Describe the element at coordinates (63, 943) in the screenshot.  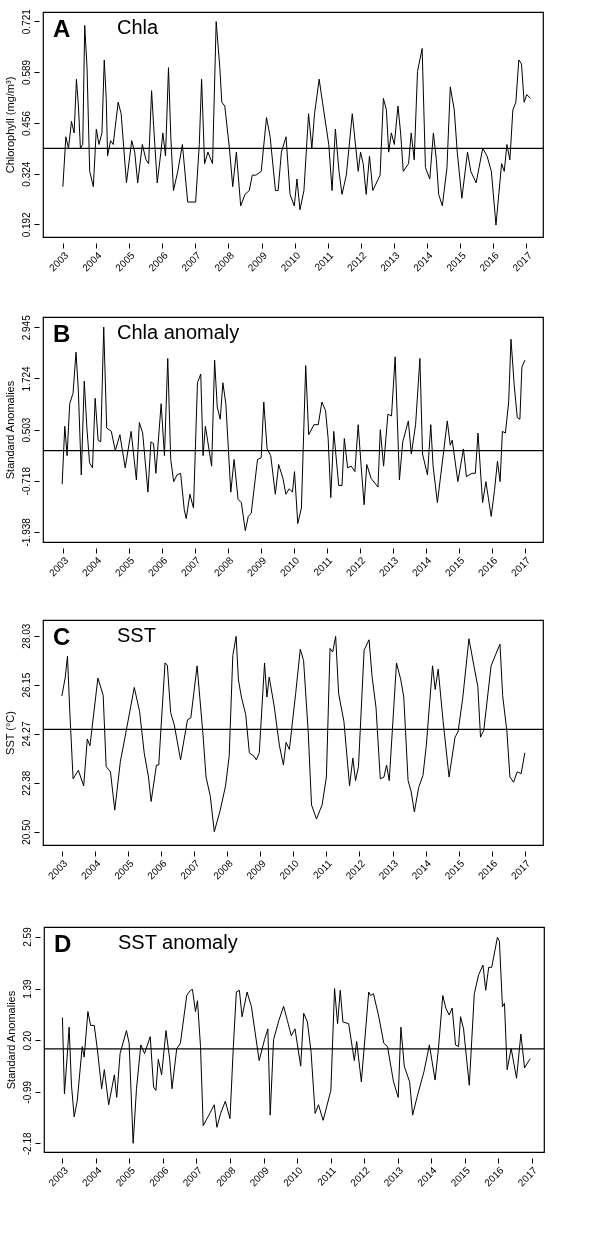
I see `annotation: D` at that location.